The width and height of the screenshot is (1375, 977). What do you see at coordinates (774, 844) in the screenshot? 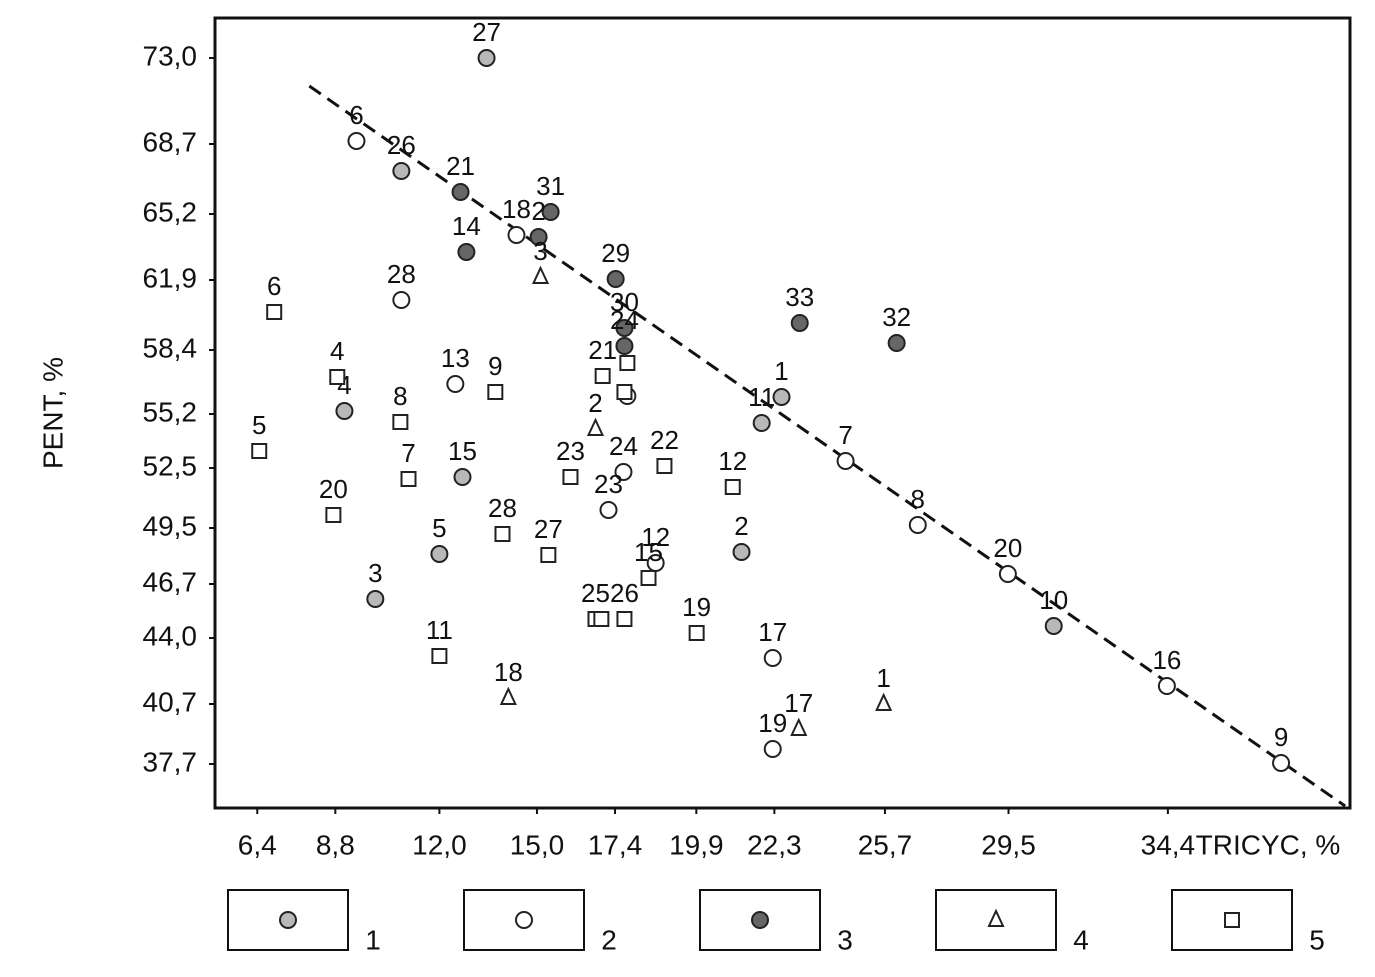
I see `x-tick-label: 22,3` at bounding box center [774, 844].